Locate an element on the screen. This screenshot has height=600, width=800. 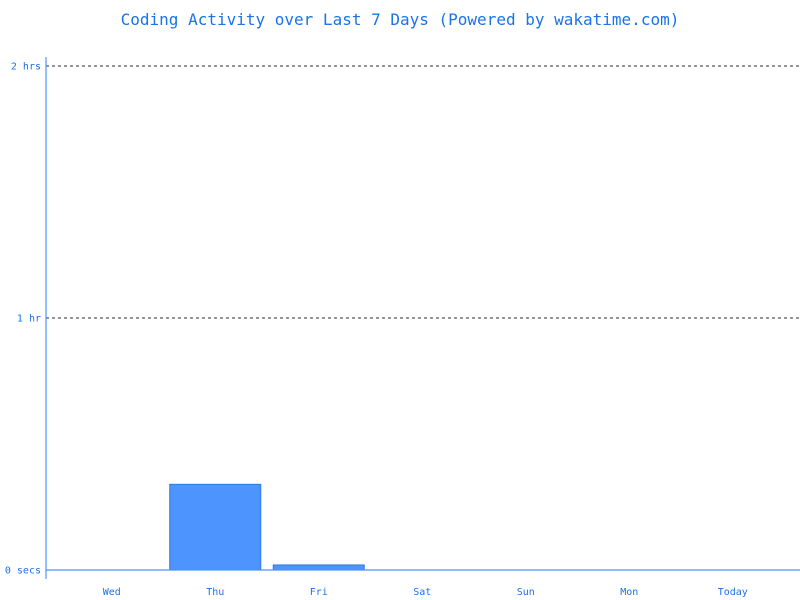
y-tick-label: 2 hrs is located at coordinates (26, 67).